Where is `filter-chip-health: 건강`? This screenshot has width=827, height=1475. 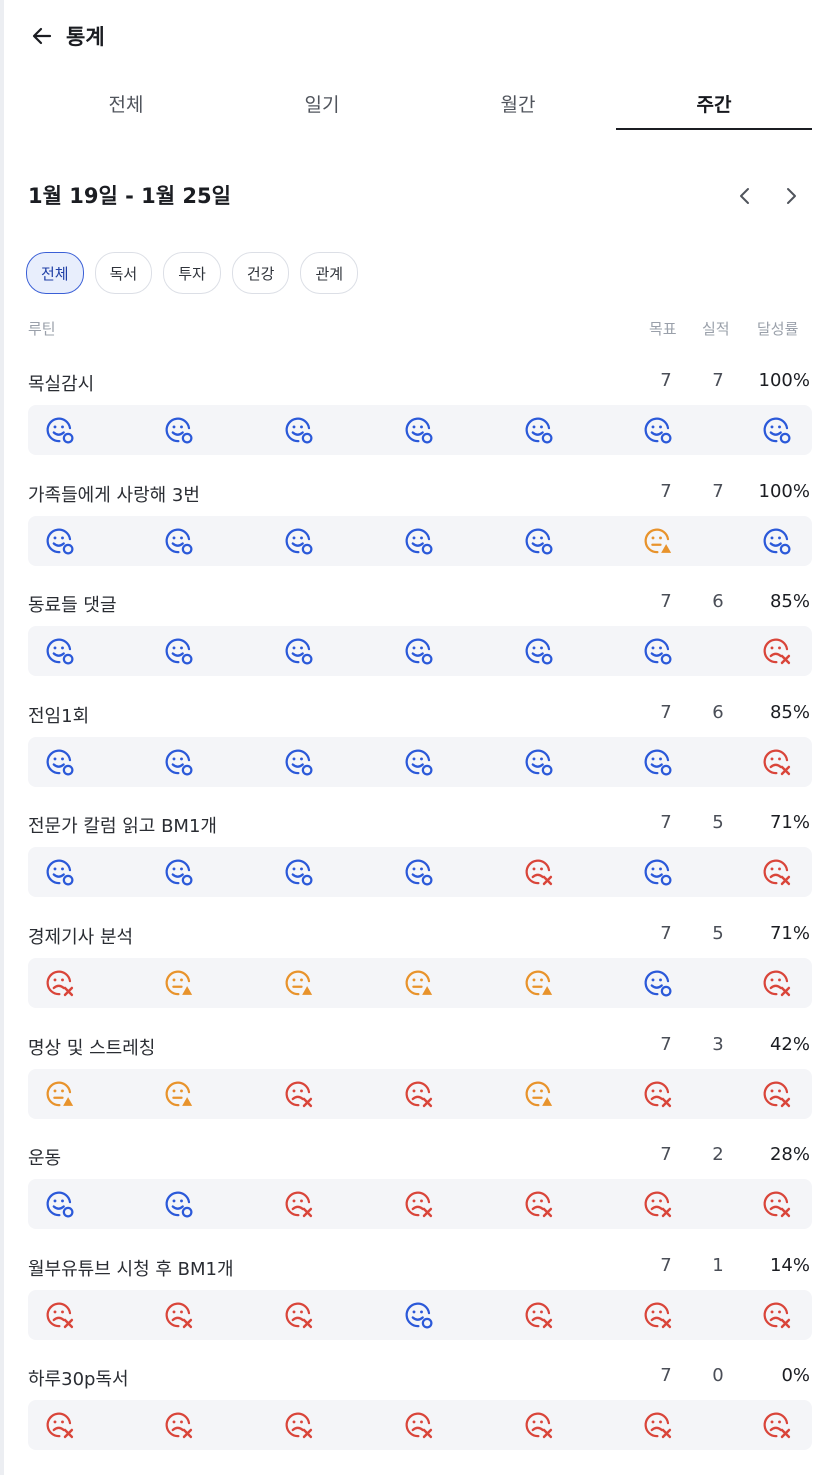 filter-chip-health: 건강 is located at coordinates (260, 273).